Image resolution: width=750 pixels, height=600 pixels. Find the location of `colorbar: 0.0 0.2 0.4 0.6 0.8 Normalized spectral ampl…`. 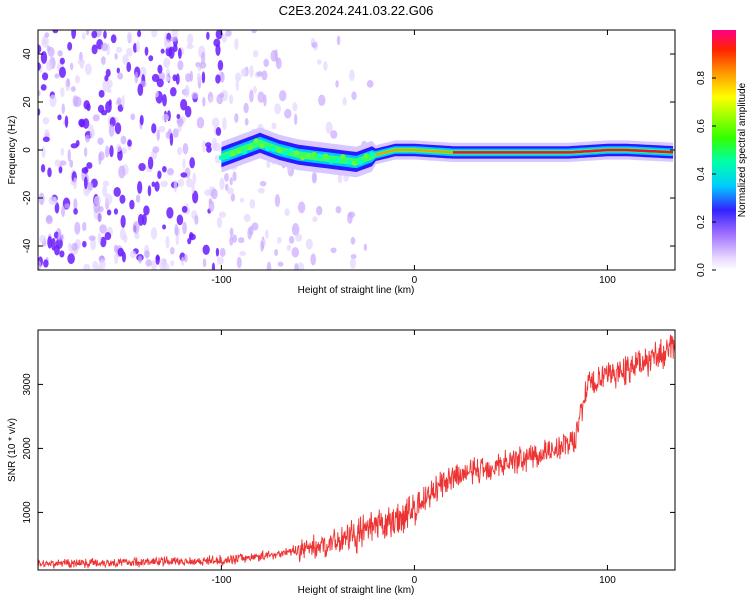

colorbar: 0.0 0.2 0.4 0.6 0.8 Normalized spectral ampl… is located at coordinates (722, 153).